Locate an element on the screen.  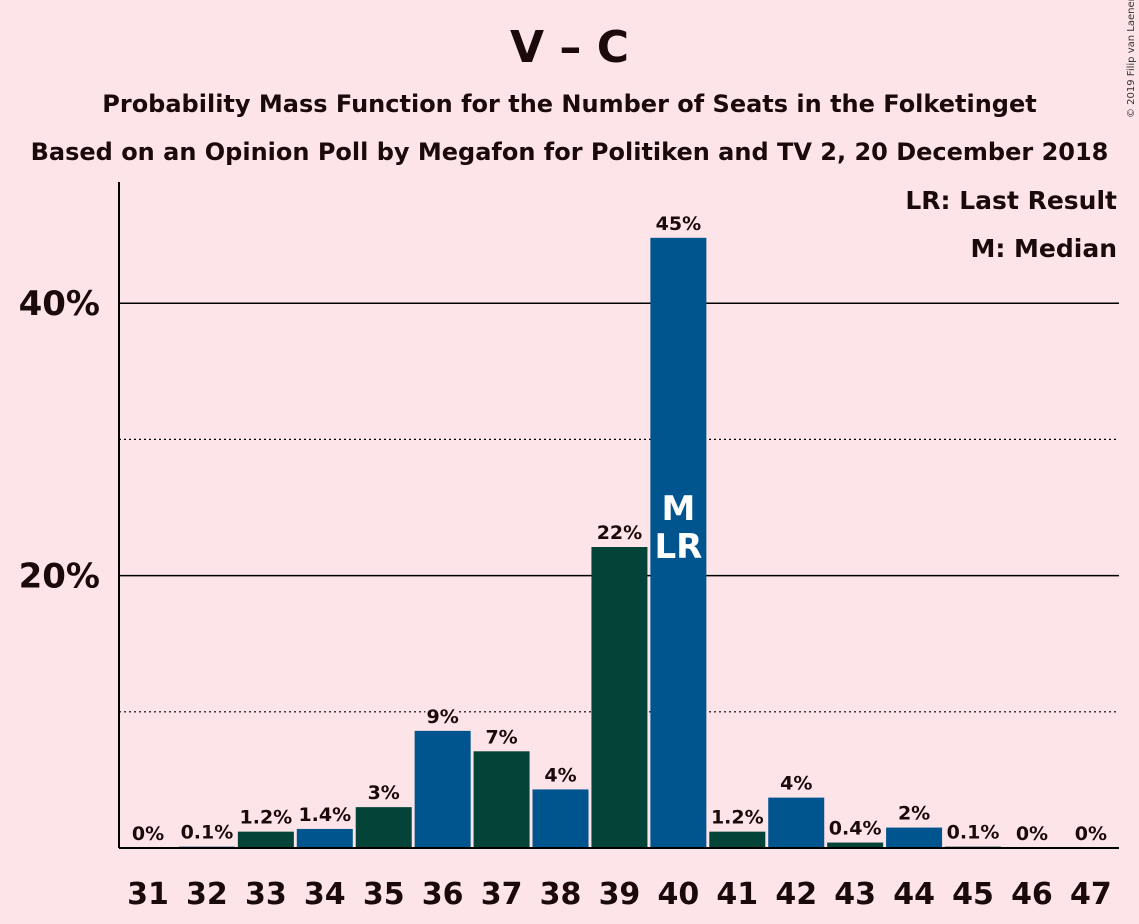
x-tick-label: 44 is located at coordinates (914, 894).